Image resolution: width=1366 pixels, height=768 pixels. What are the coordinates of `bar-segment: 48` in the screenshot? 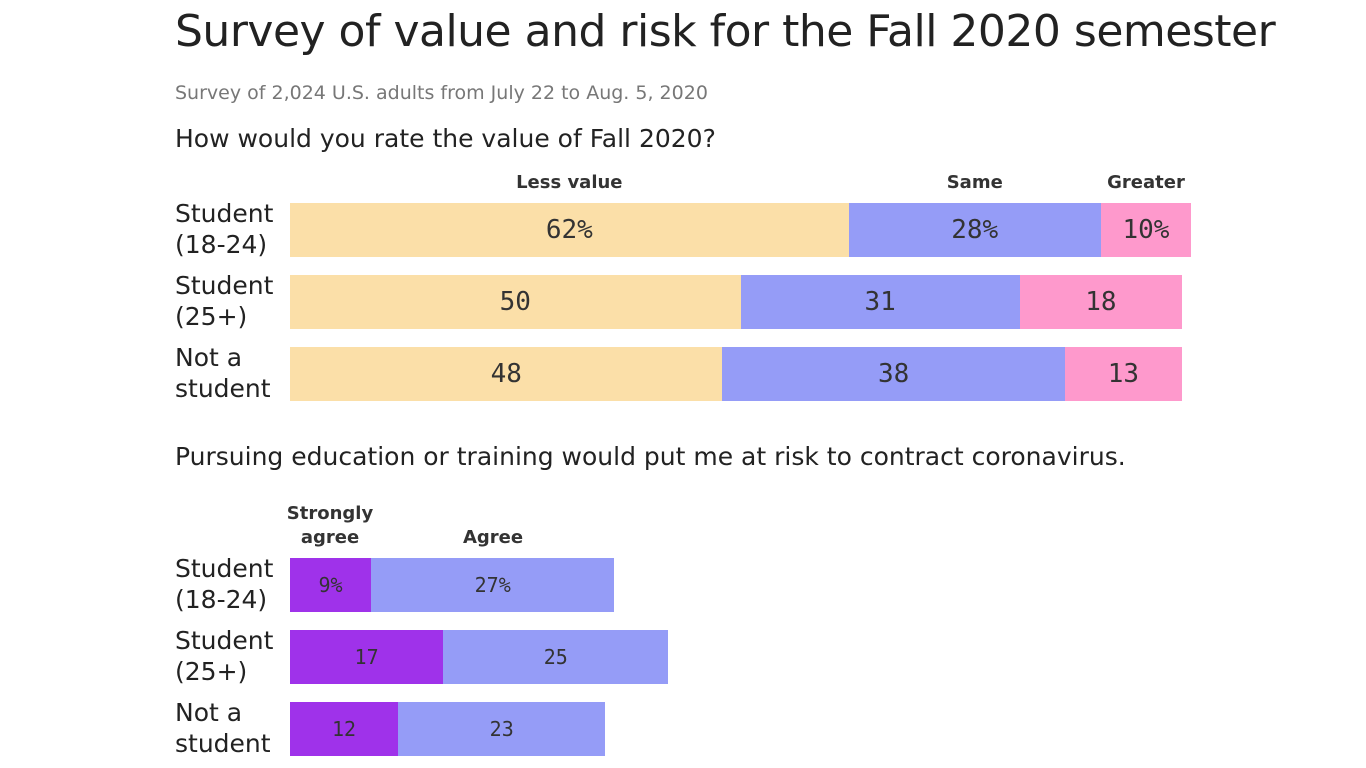 It's located at (506, 374).